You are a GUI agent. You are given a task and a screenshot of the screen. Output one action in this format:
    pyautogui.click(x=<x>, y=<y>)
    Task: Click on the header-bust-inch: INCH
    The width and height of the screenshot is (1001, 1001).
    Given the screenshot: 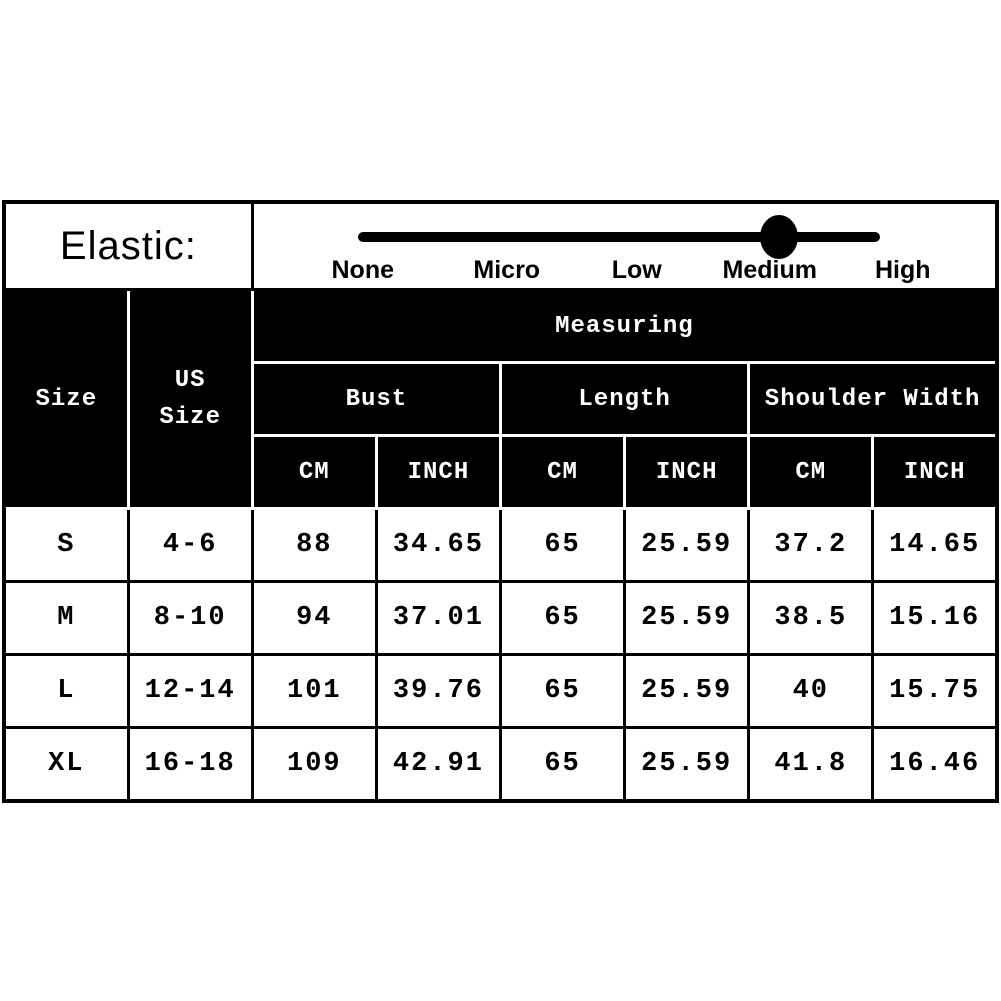 What is the action you would take?
    pyautogui.click(x=438, y=472)
    